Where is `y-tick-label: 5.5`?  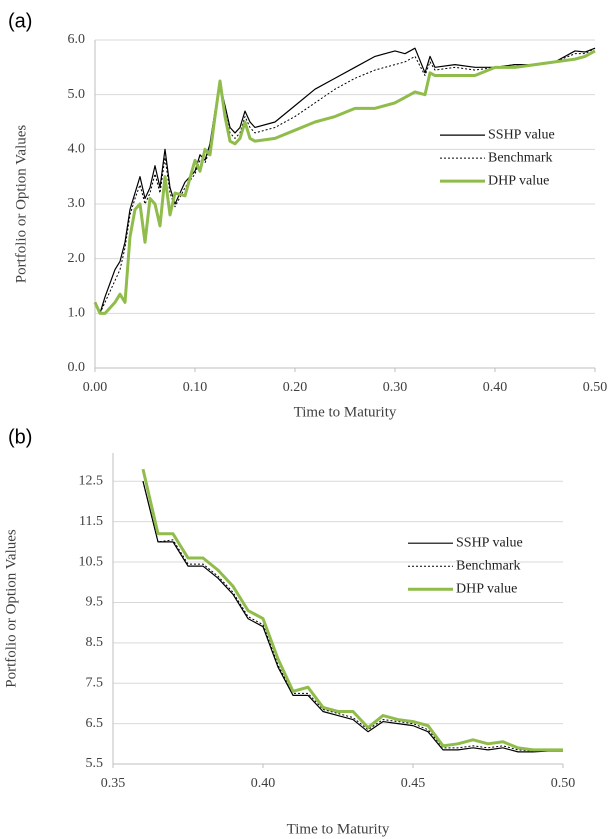
y-tick-label: 5.5 is located at coordinates (95, 763).